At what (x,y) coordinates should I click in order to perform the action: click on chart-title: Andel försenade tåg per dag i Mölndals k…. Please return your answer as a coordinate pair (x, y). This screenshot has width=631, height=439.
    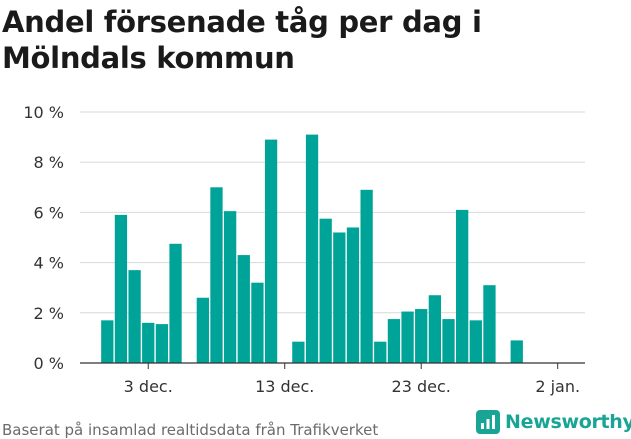
    Looking at the image, I should click on (242, 40).